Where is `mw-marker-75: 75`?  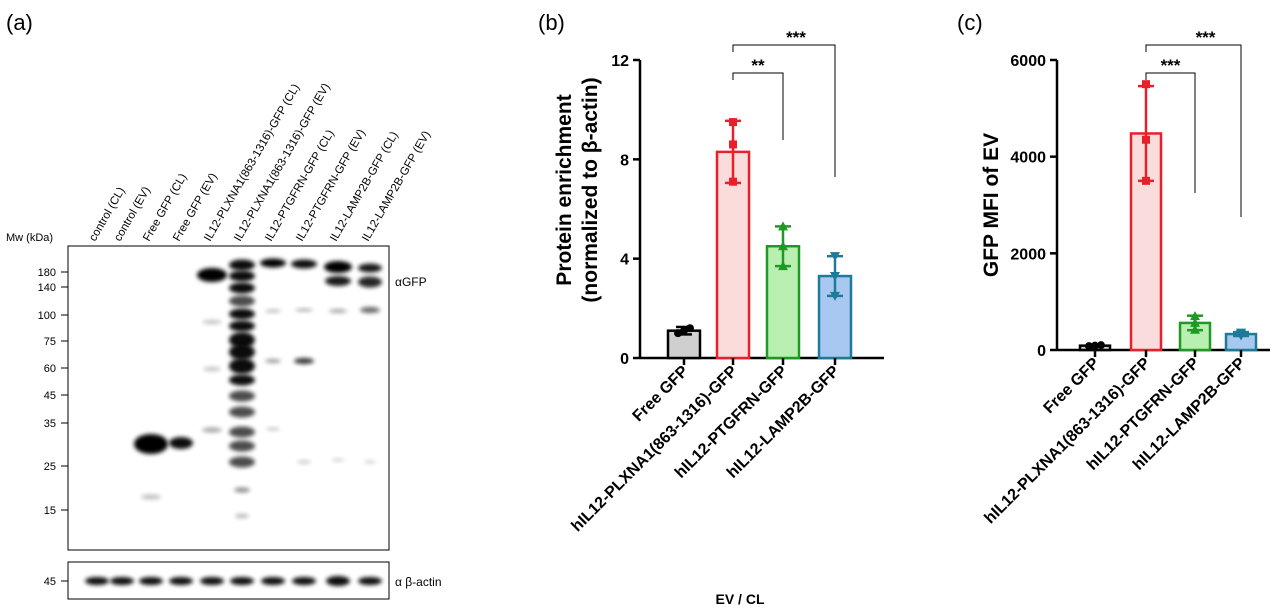
mw-marker-75: 75 is located at coordinates (50, 342).